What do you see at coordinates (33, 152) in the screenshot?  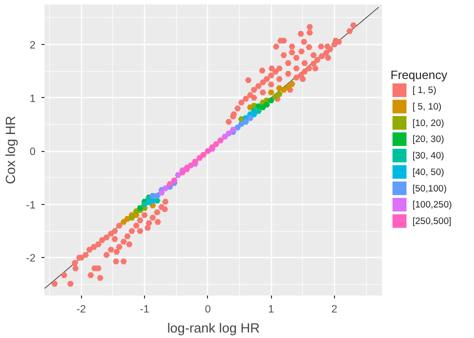 I see `y-tick-label: 0` at bounding box center [33, 152].